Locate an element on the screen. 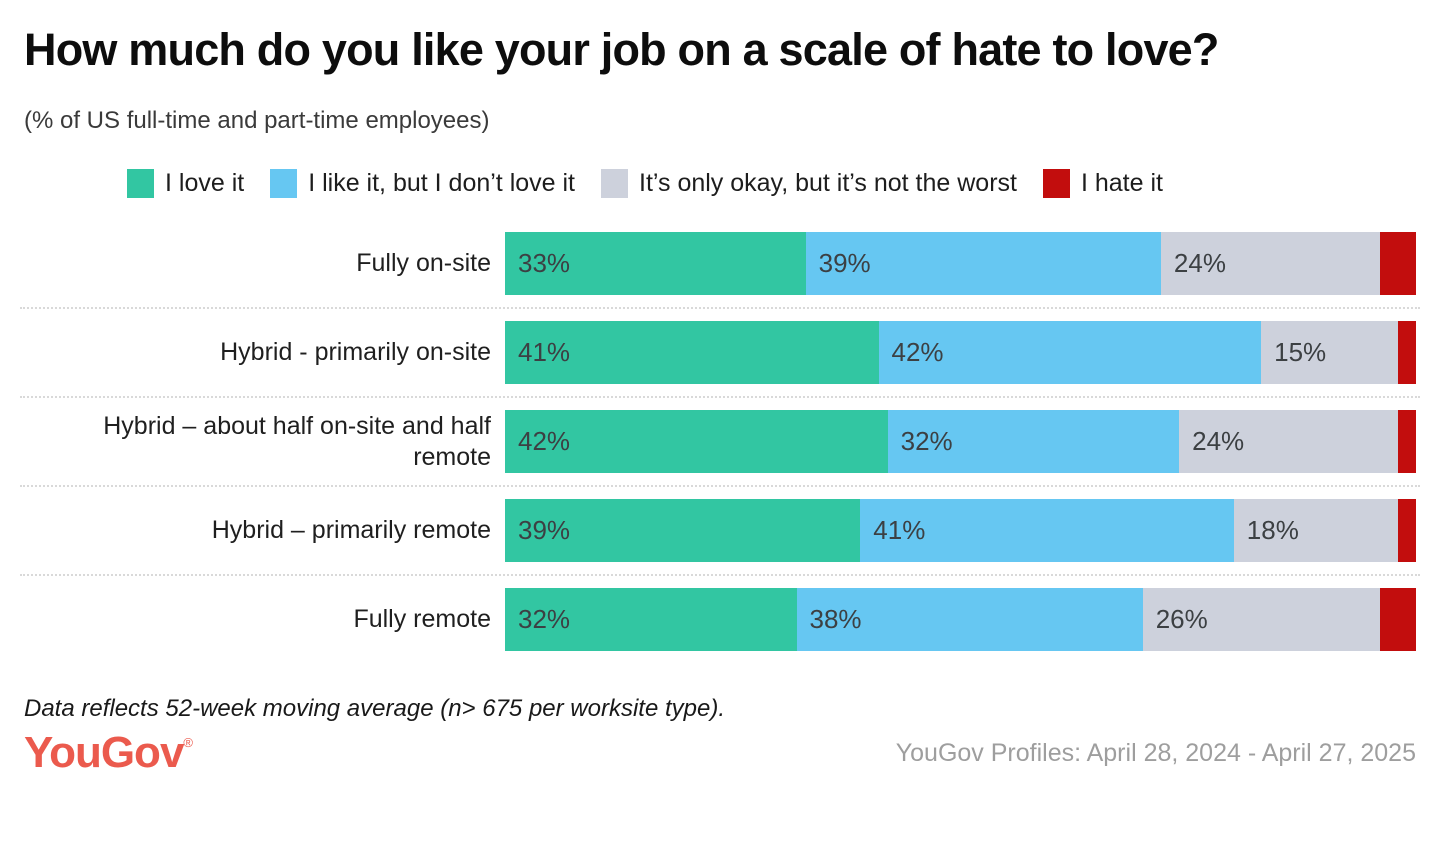 The width and height of the screenshot is (1440, 862). yougov-logo: YouGov® is located at coordinates (108, 753).